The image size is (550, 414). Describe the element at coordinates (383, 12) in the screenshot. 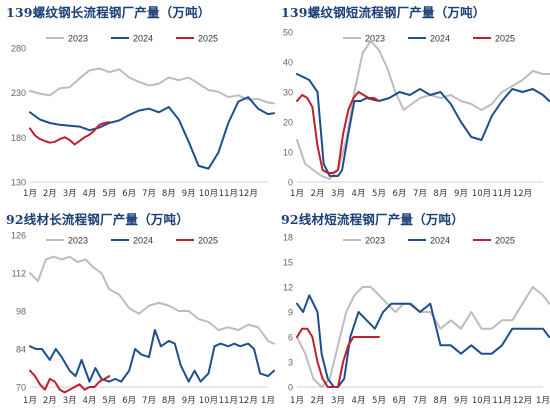

I see `chart-title: 139螺纹钢短流程钢厂产量（万吨）` at that location.